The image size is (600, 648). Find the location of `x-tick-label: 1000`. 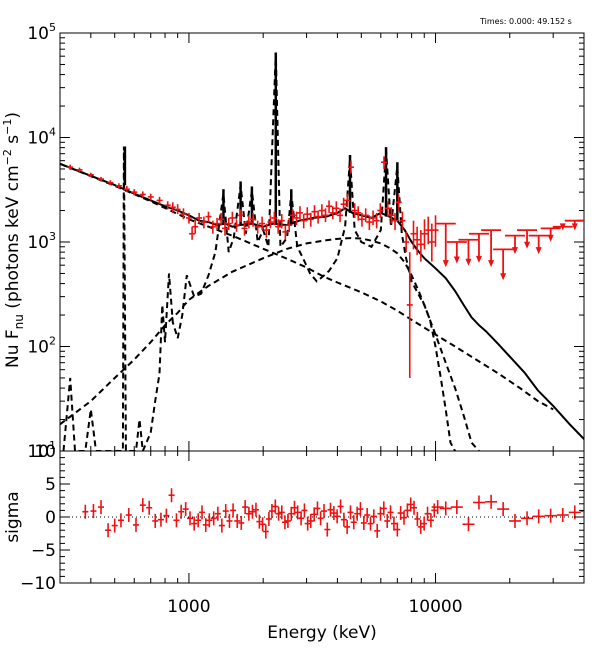

x-tick-label: 1000 is located at coordinates (188, 607).